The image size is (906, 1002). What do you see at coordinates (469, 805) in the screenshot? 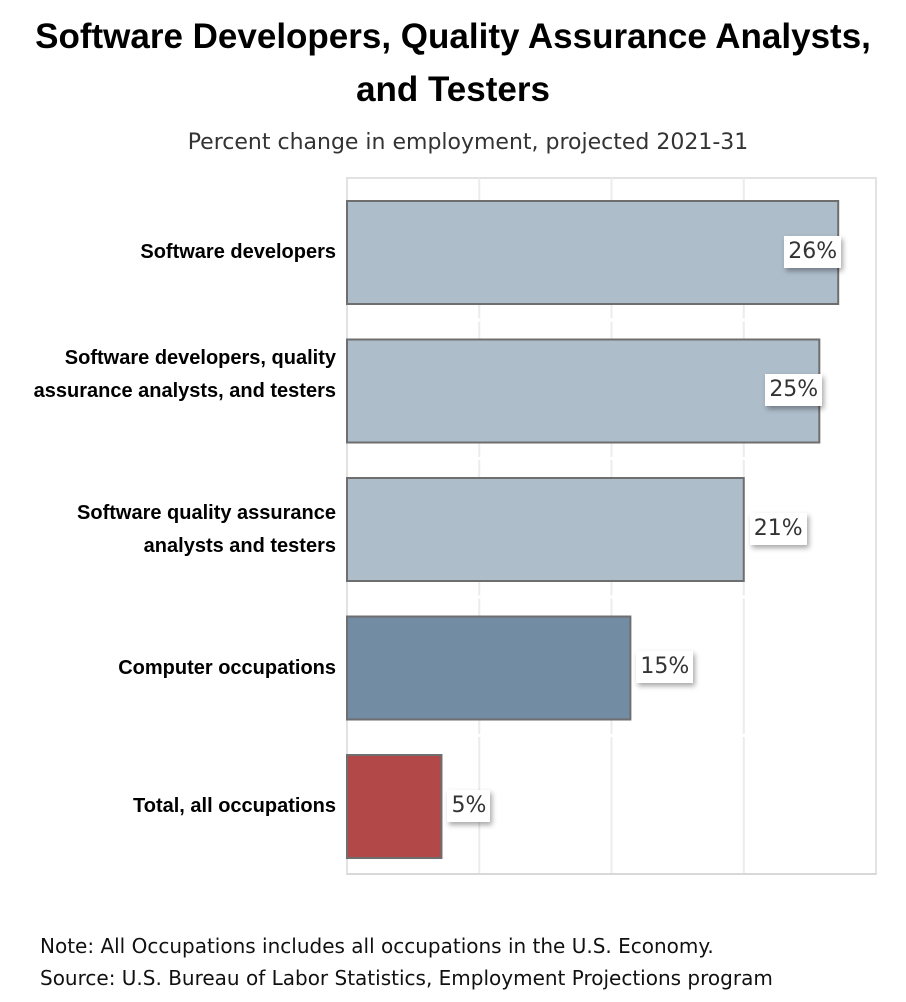
I see `data-label: 5%` at bounding box center [469, 805].